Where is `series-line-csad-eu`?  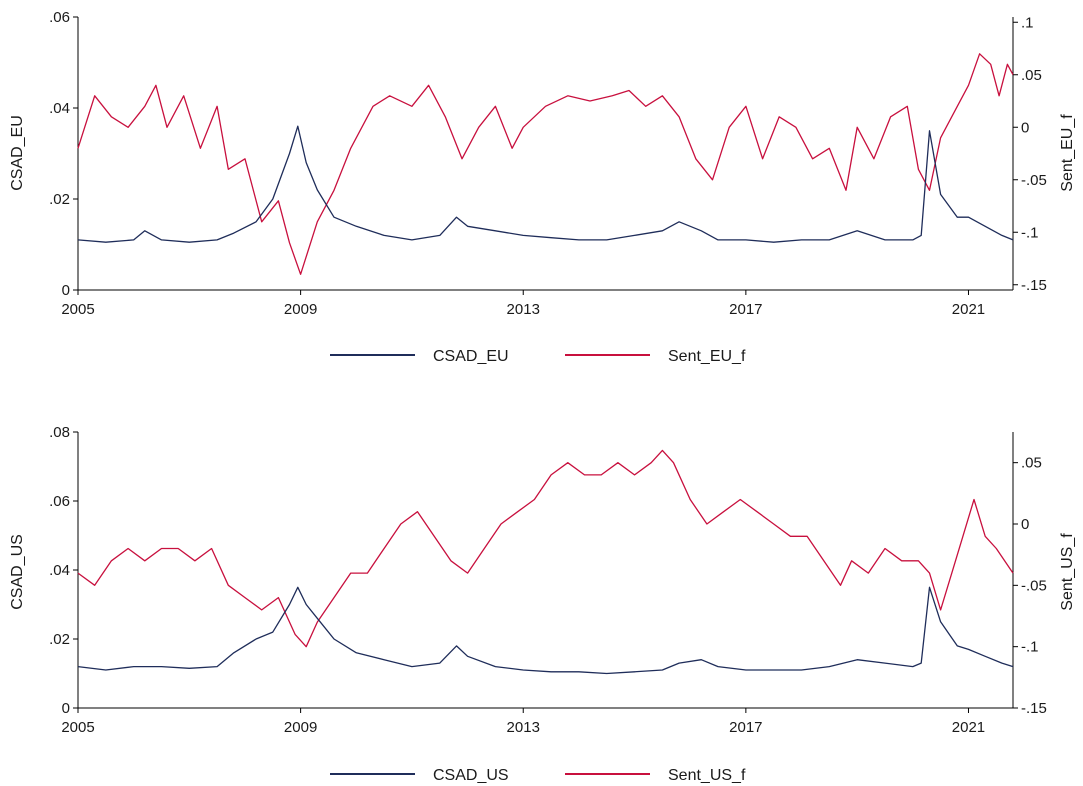 series-line-csad-eu is located at coordinates (545, 184).